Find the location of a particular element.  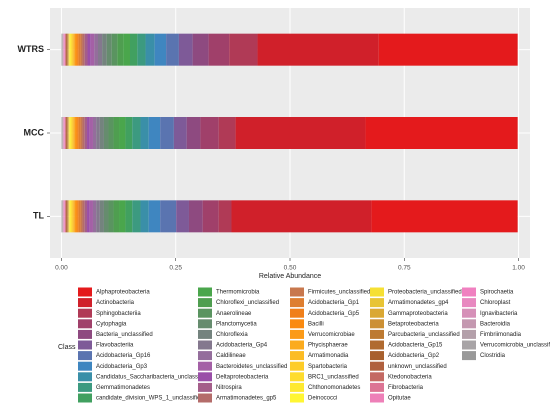

legend-label: Thermomicrobia is located at coordinates (238, 293).